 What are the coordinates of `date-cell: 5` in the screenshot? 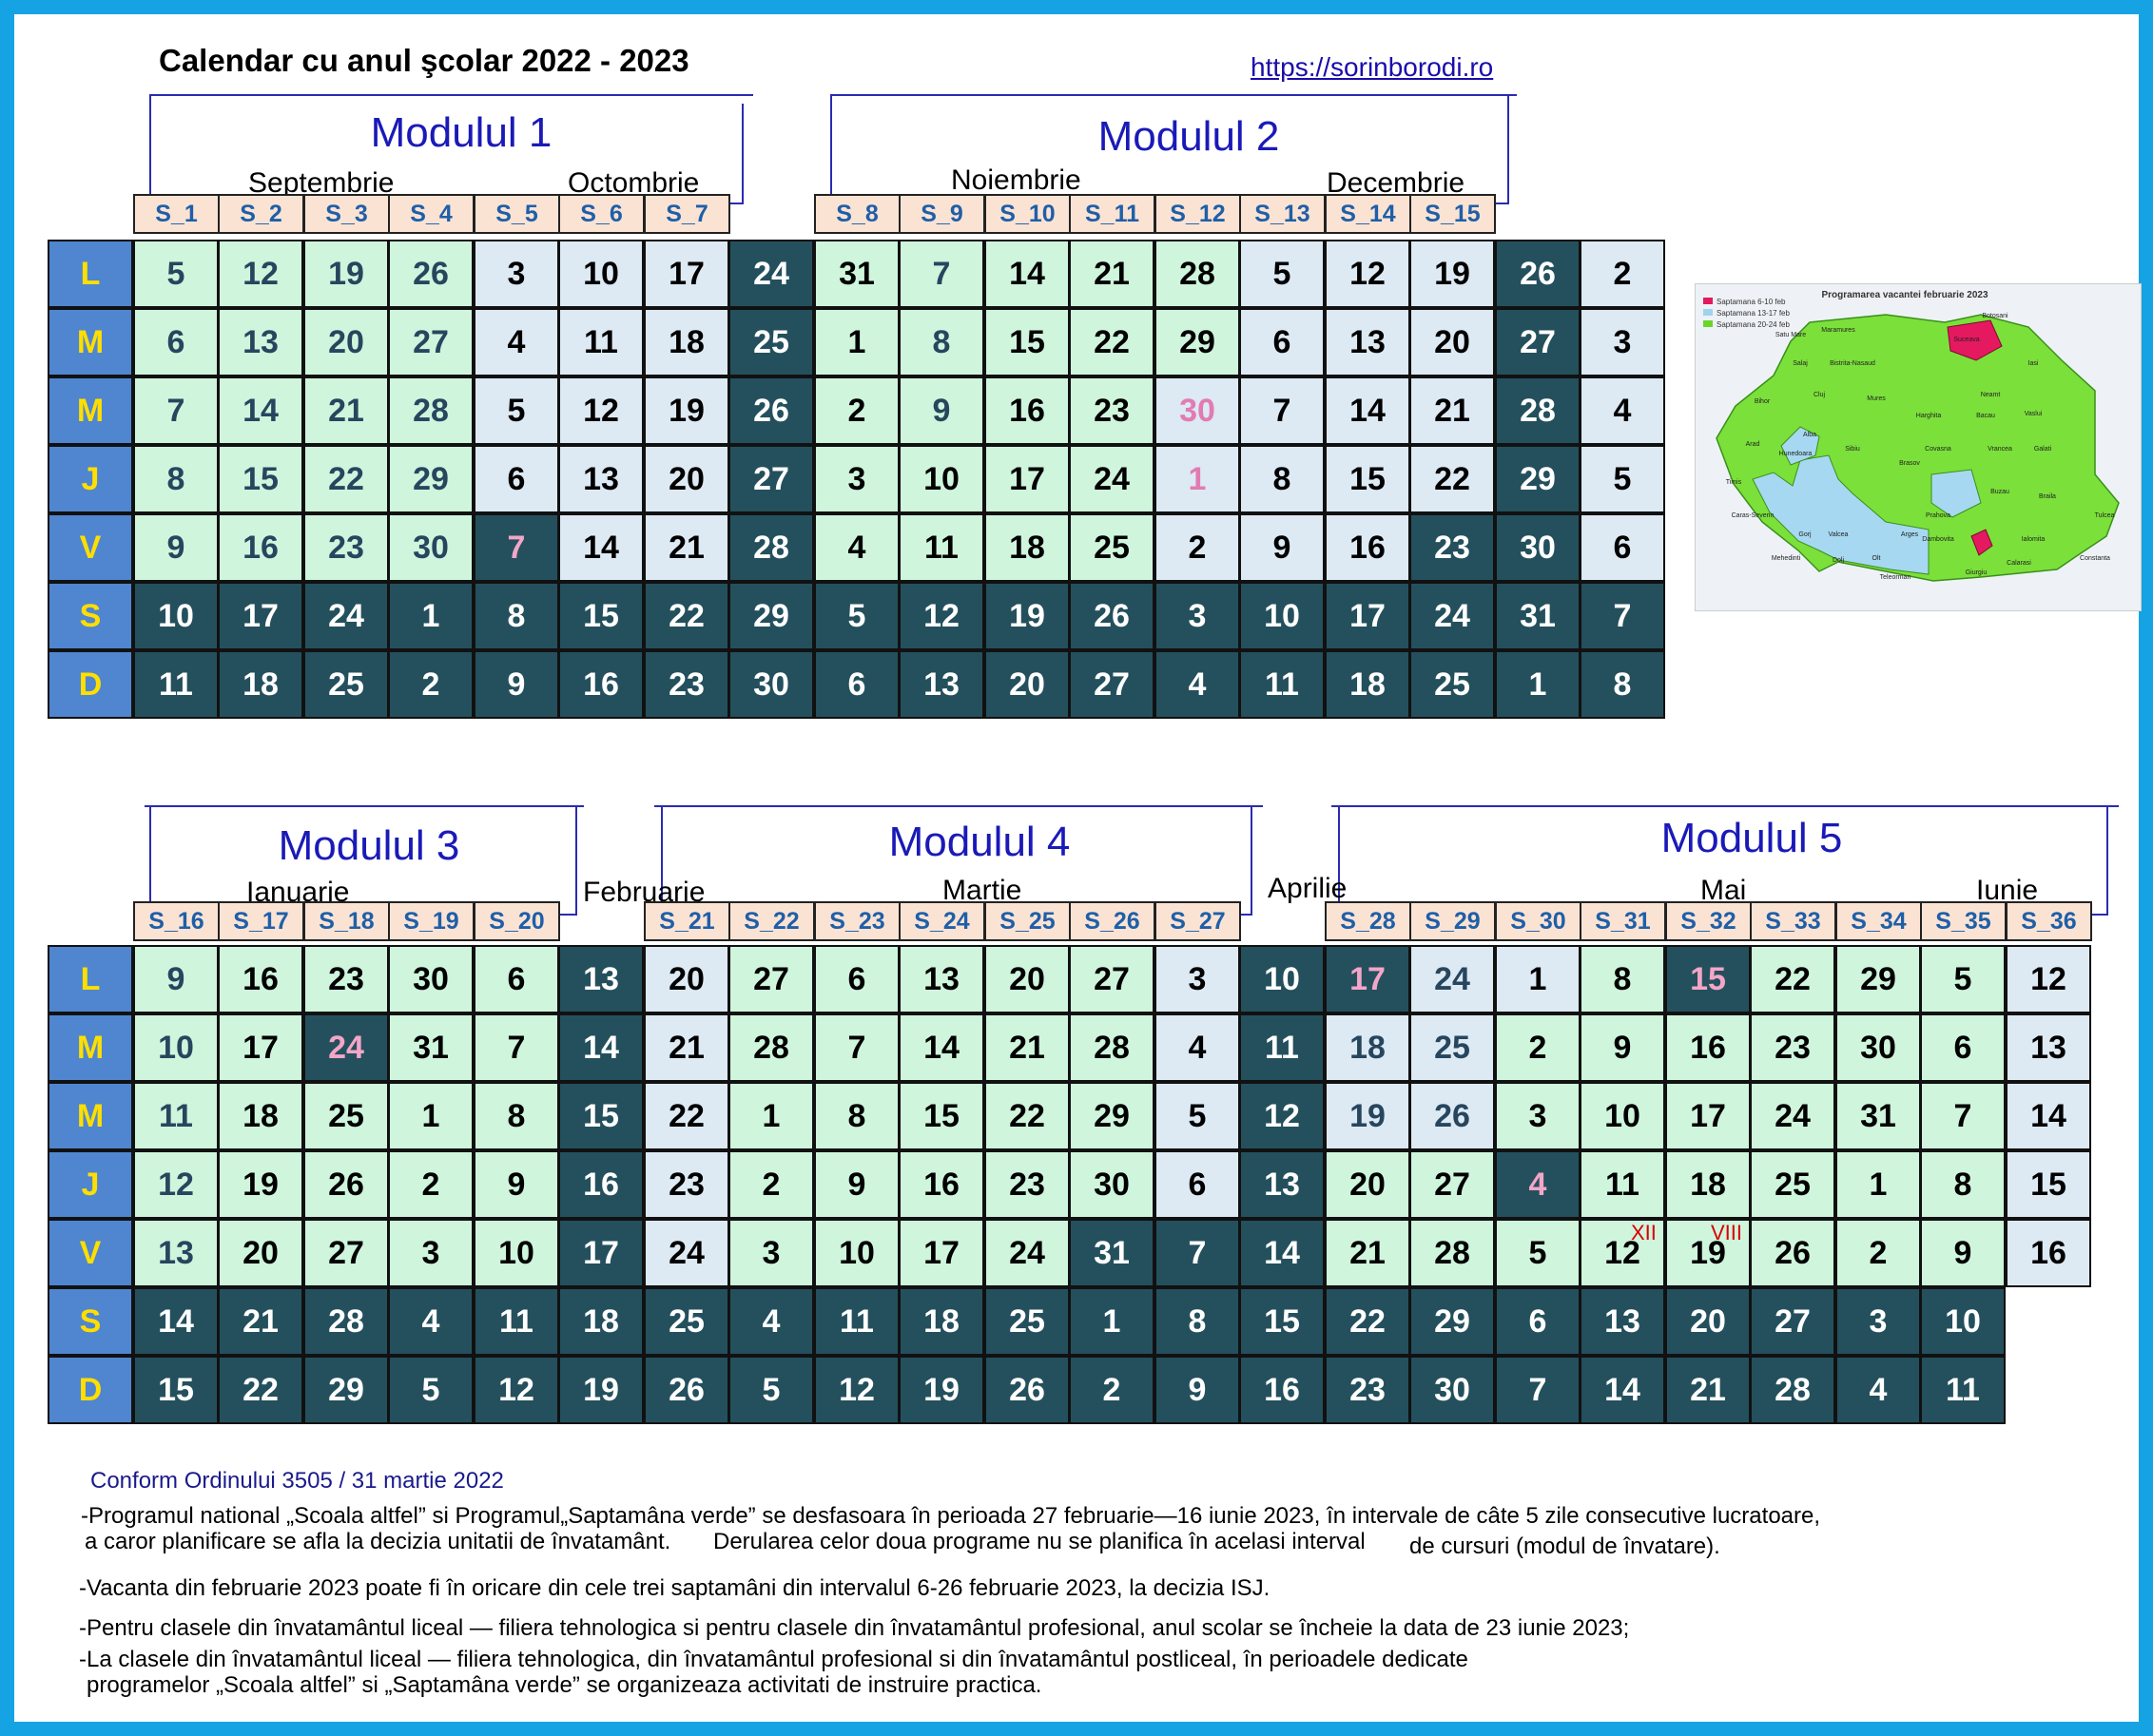 It's located at (431, 1390).